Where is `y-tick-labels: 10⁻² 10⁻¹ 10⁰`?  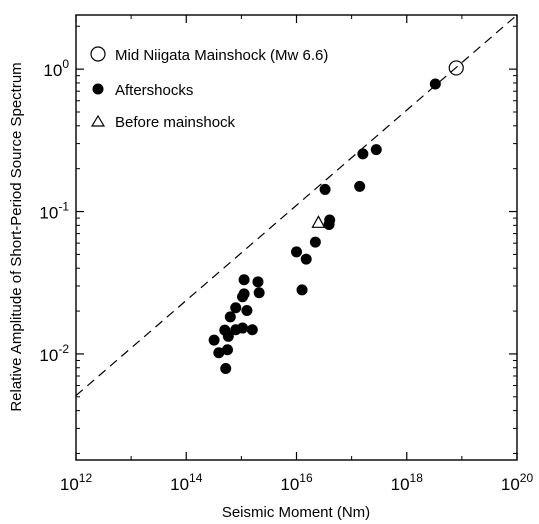 y-tick-labels: 10⁻² 10⁻¹ 10⁰ is located at coordinates (54, 211).